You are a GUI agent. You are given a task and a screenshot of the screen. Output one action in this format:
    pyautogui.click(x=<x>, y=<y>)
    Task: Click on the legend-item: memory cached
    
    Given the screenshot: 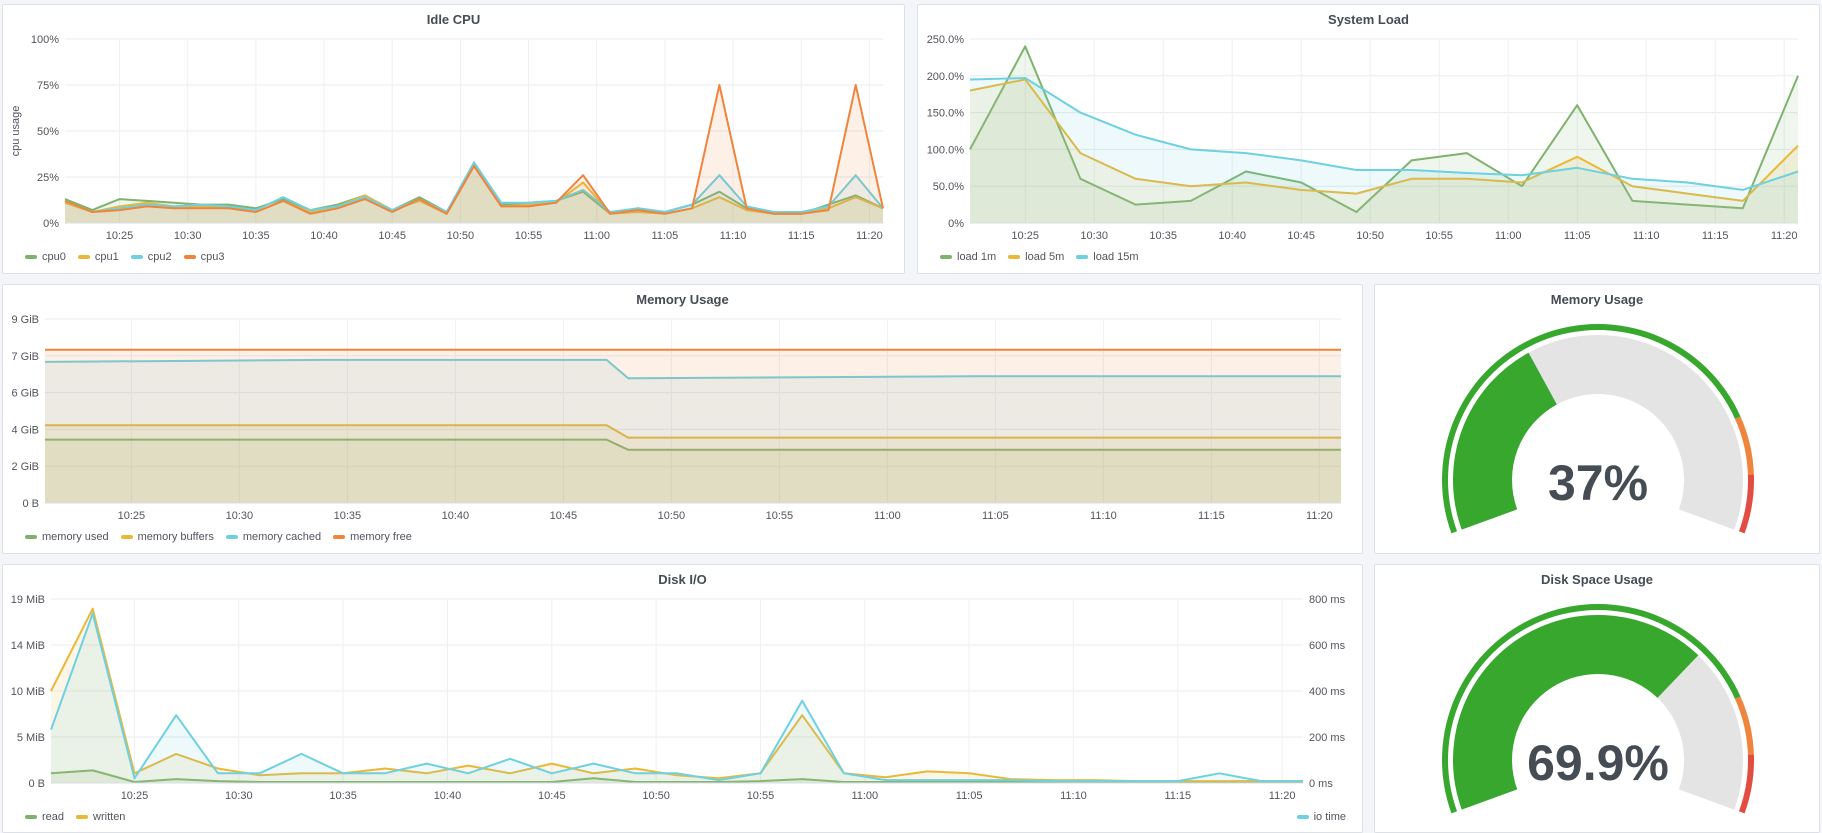 What is the action you would take?
    pyautogui.click(x=273, y=537)
    